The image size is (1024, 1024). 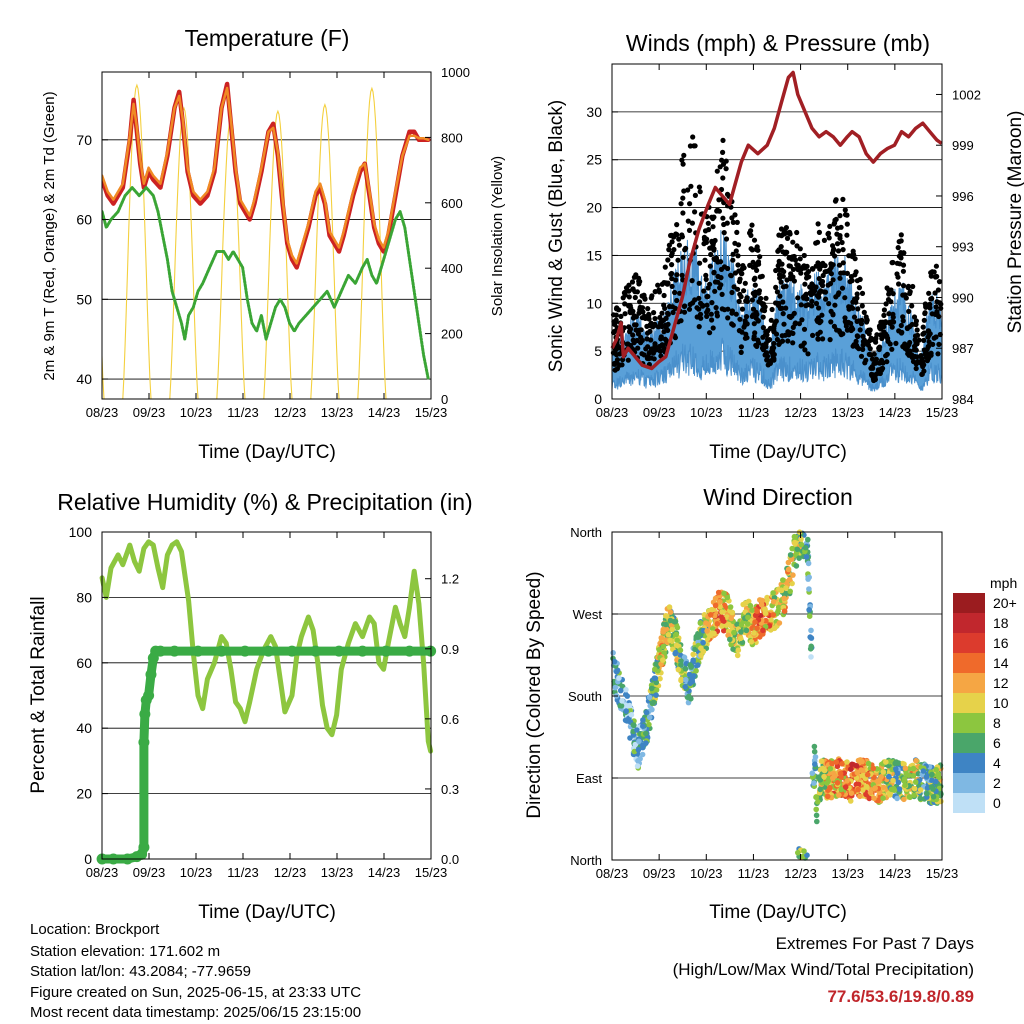 What do you see at coordinates (823, 969) in the screenshot?
I see `extremes-subheading: (High/Low/Max Wind/Total Precipitation)` at bounding box center [823, 969].